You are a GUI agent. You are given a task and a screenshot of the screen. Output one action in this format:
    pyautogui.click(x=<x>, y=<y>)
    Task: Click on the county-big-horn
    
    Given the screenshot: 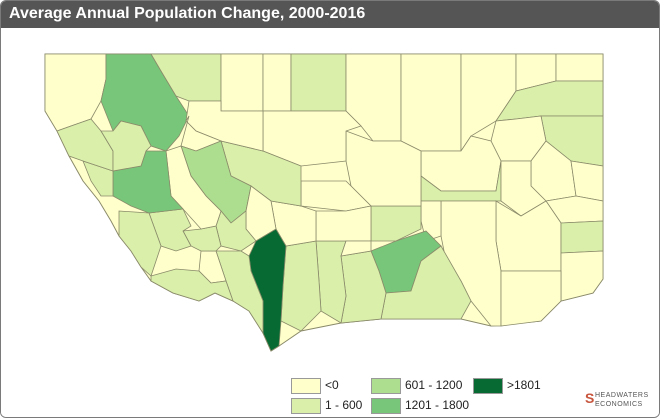 What is the action you would take?
    pyautogui.click(x=531, y=298)
    